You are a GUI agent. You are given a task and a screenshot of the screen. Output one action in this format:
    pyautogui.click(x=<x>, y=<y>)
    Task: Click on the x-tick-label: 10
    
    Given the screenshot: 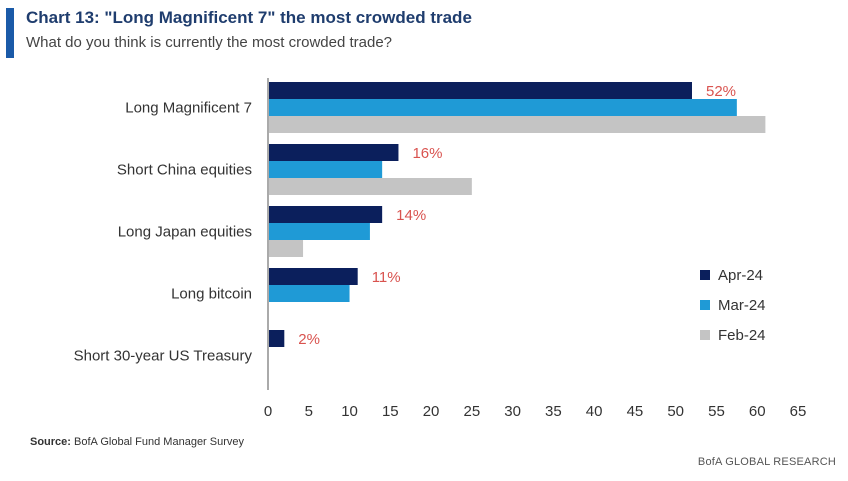 What is the action you would take?
    pyautogui.click(x=349, y=411)
    